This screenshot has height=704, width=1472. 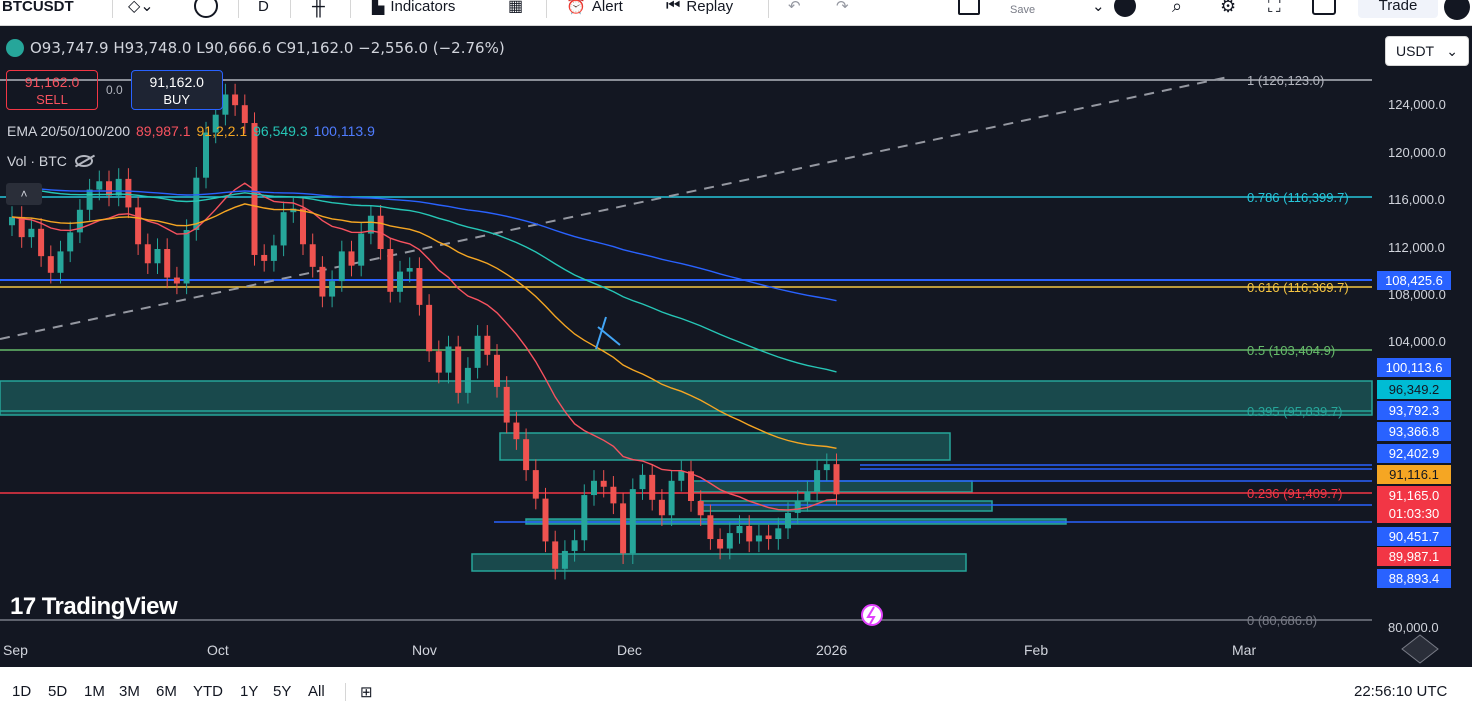 What do you see at coordinates (423, 7) in the screenshot?
I see `indicators-label: Indicators` at bounding box center [423, 7].